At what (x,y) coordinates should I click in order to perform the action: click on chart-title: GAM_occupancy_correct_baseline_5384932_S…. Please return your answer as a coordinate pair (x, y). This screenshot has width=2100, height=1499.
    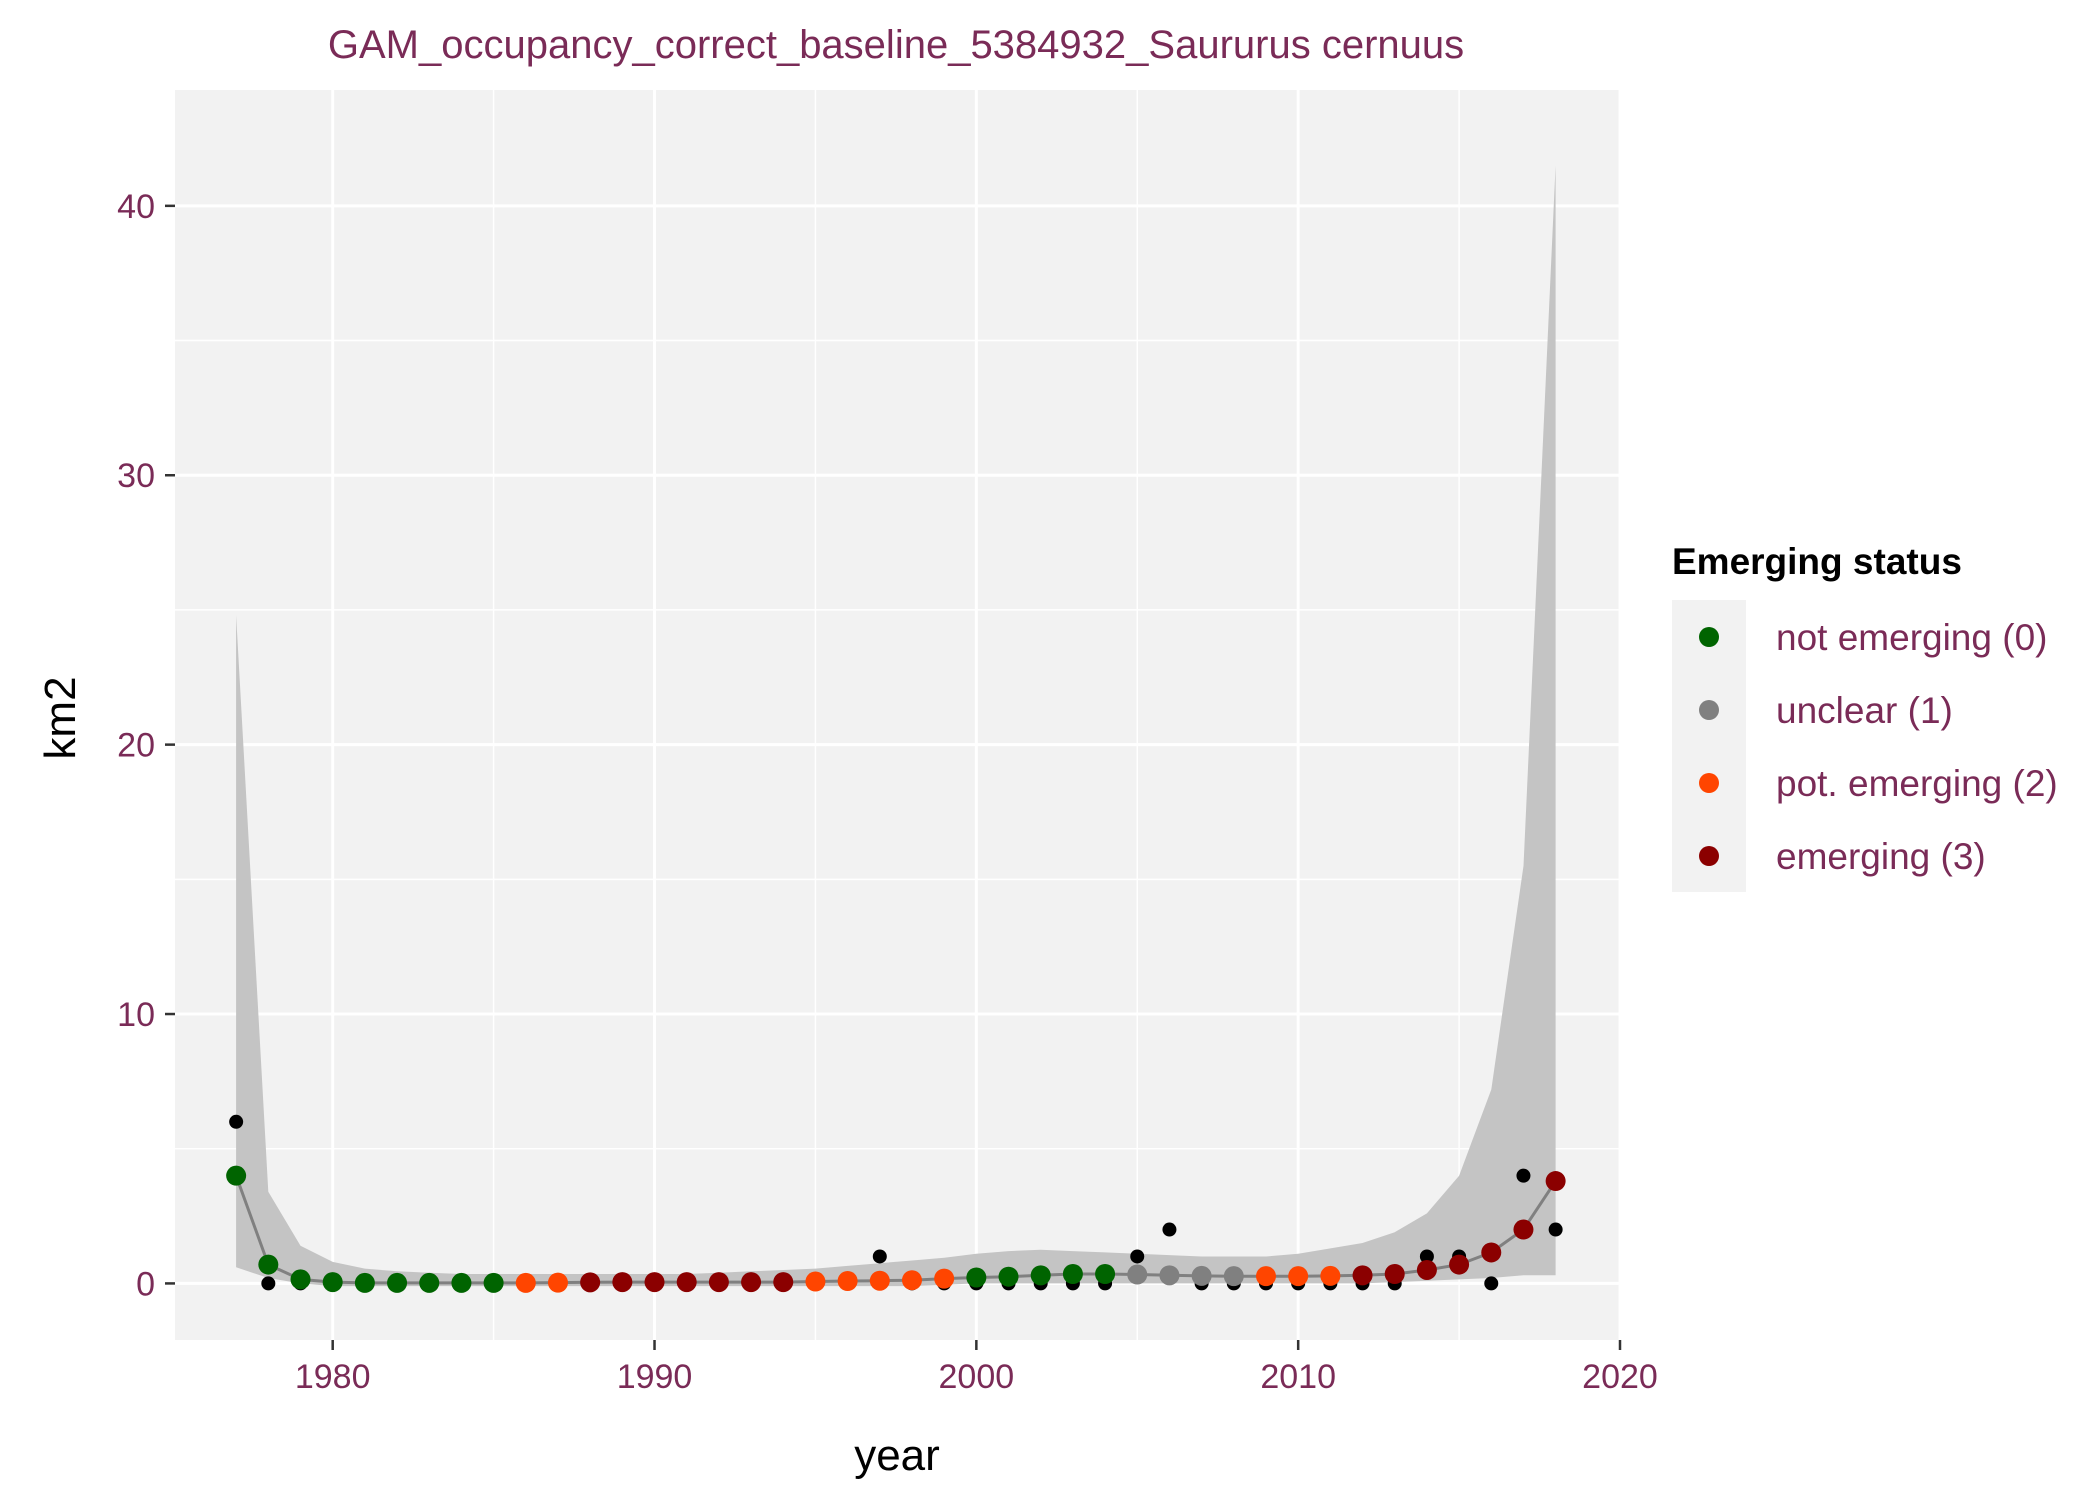
    Looking at the image, I should click on (896, 45).